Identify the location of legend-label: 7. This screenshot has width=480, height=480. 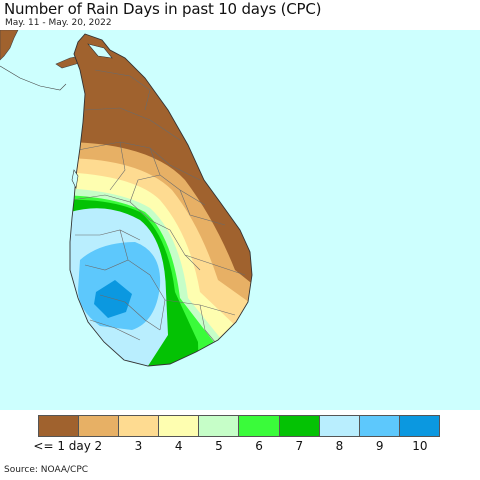
(299, 446).